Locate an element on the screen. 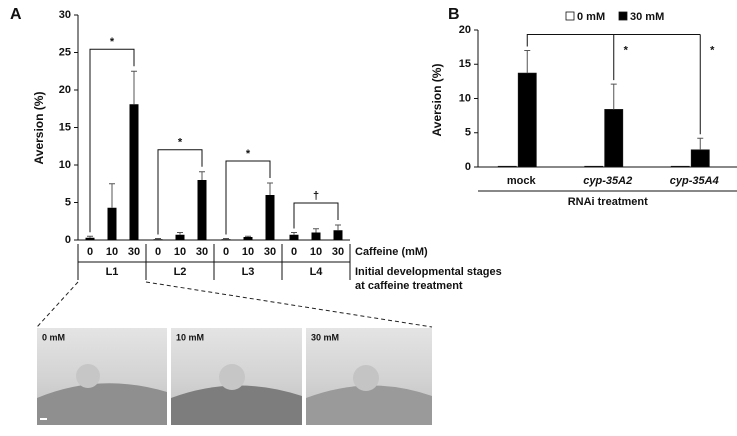  panel-letter: A is located at coordinates (16, 14).